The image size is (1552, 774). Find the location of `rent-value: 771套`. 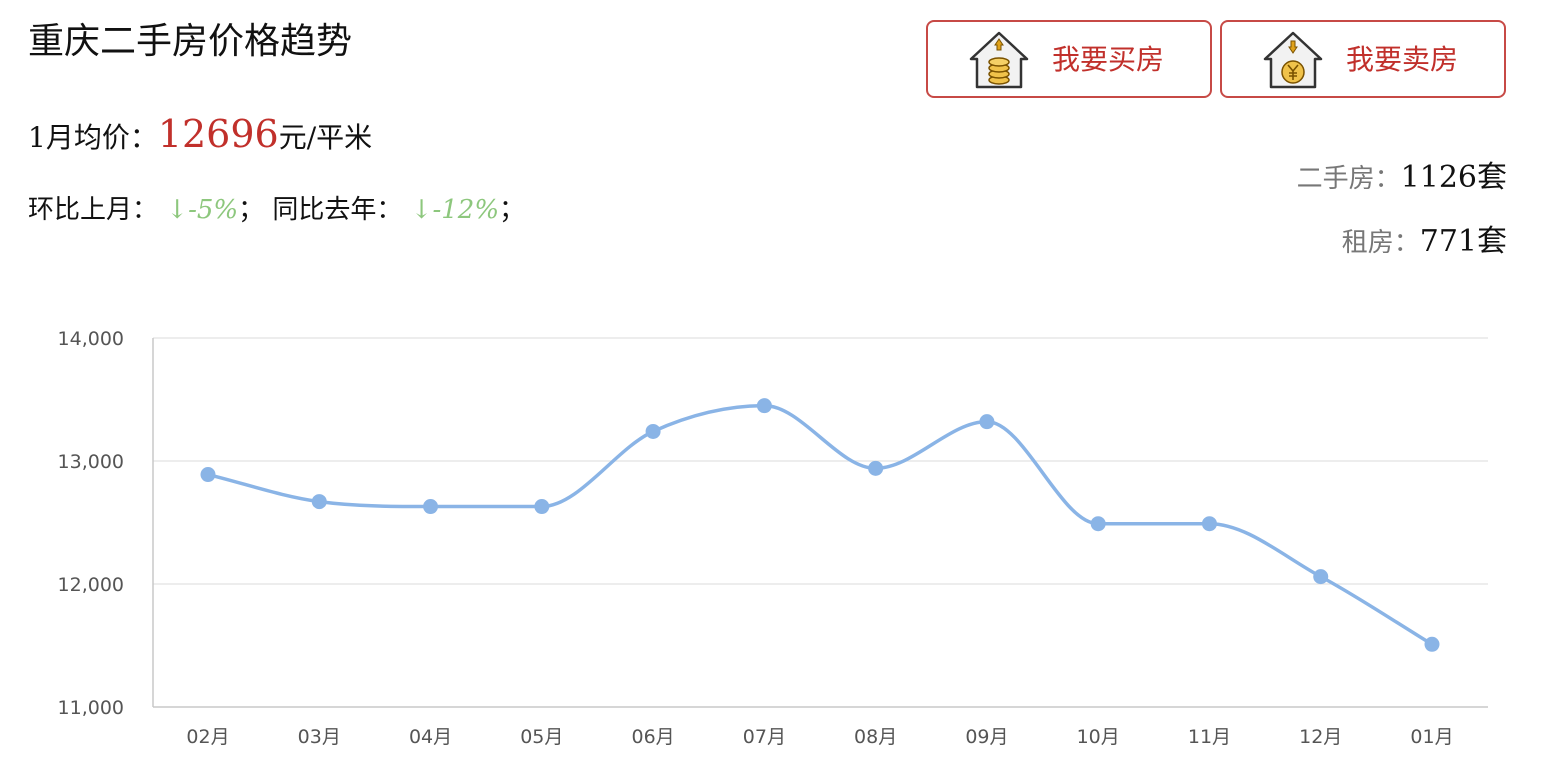

rent-value: 771套 is located at coordinates (1463, 241).